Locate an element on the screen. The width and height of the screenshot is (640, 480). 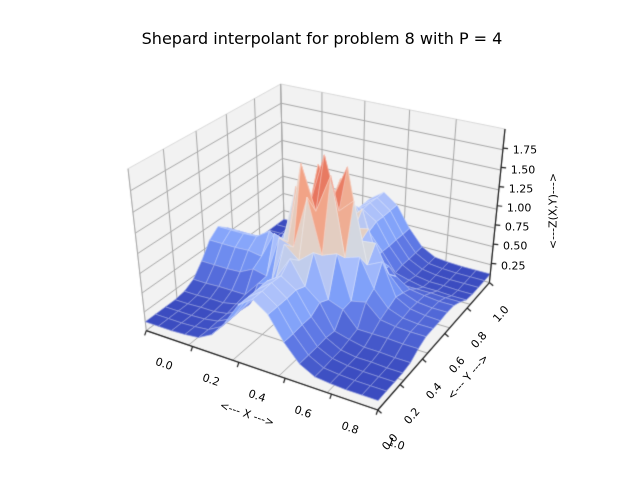
z-tick-label: 1.75 is located at coordinates (525, 150).